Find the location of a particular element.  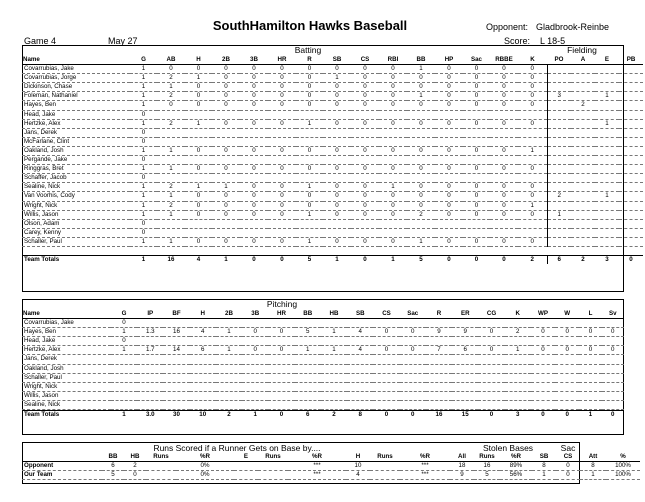

table-row: Covarrubias, Jorge 1 2 1 0 0 0 0 1 0 0 0 0 0 0 0 is located at coordinates (332, 78).